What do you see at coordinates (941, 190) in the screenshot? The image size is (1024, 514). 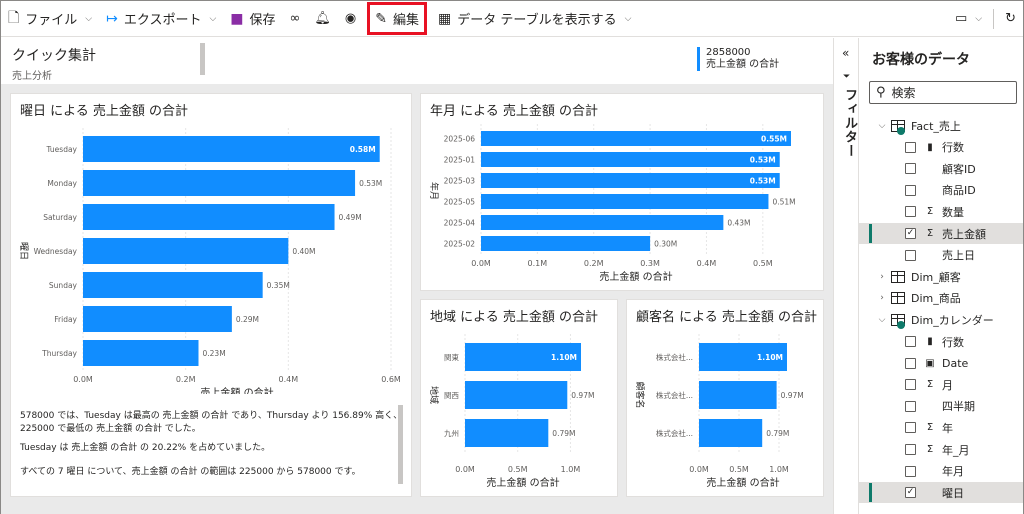 I see `field-item: 商品ID` at bounding box center [941, 190].